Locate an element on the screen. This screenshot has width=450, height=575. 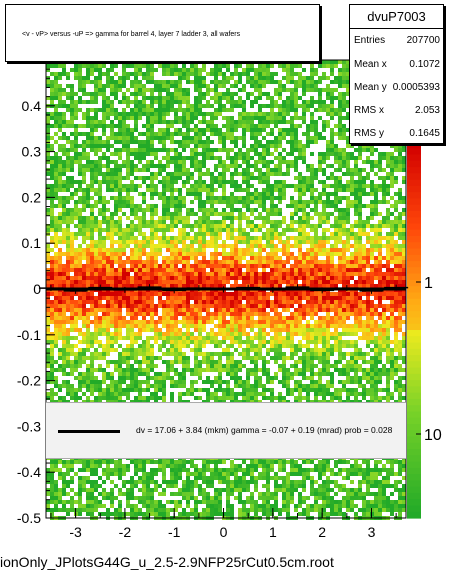
stats-label: RMS x is located at coordinates (369, 110).